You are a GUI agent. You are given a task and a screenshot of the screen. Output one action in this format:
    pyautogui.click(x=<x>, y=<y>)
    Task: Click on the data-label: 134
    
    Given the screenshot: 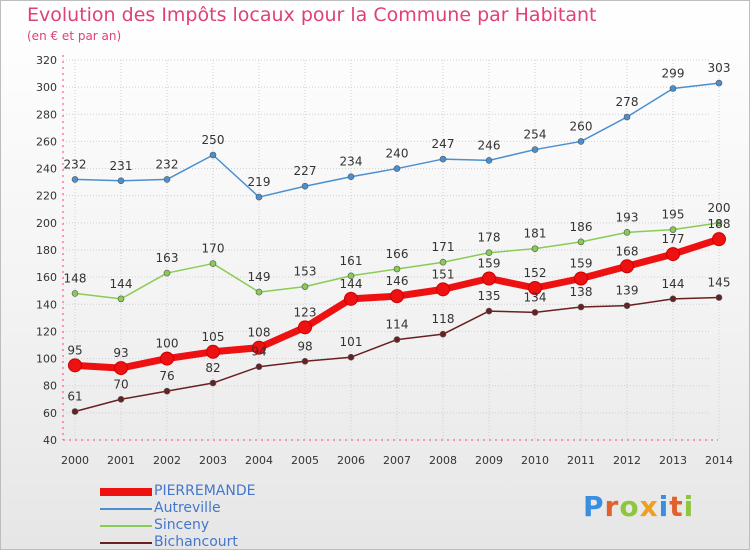 What is the action you would take?
    pyautogui.click(x=535, y=297)
    